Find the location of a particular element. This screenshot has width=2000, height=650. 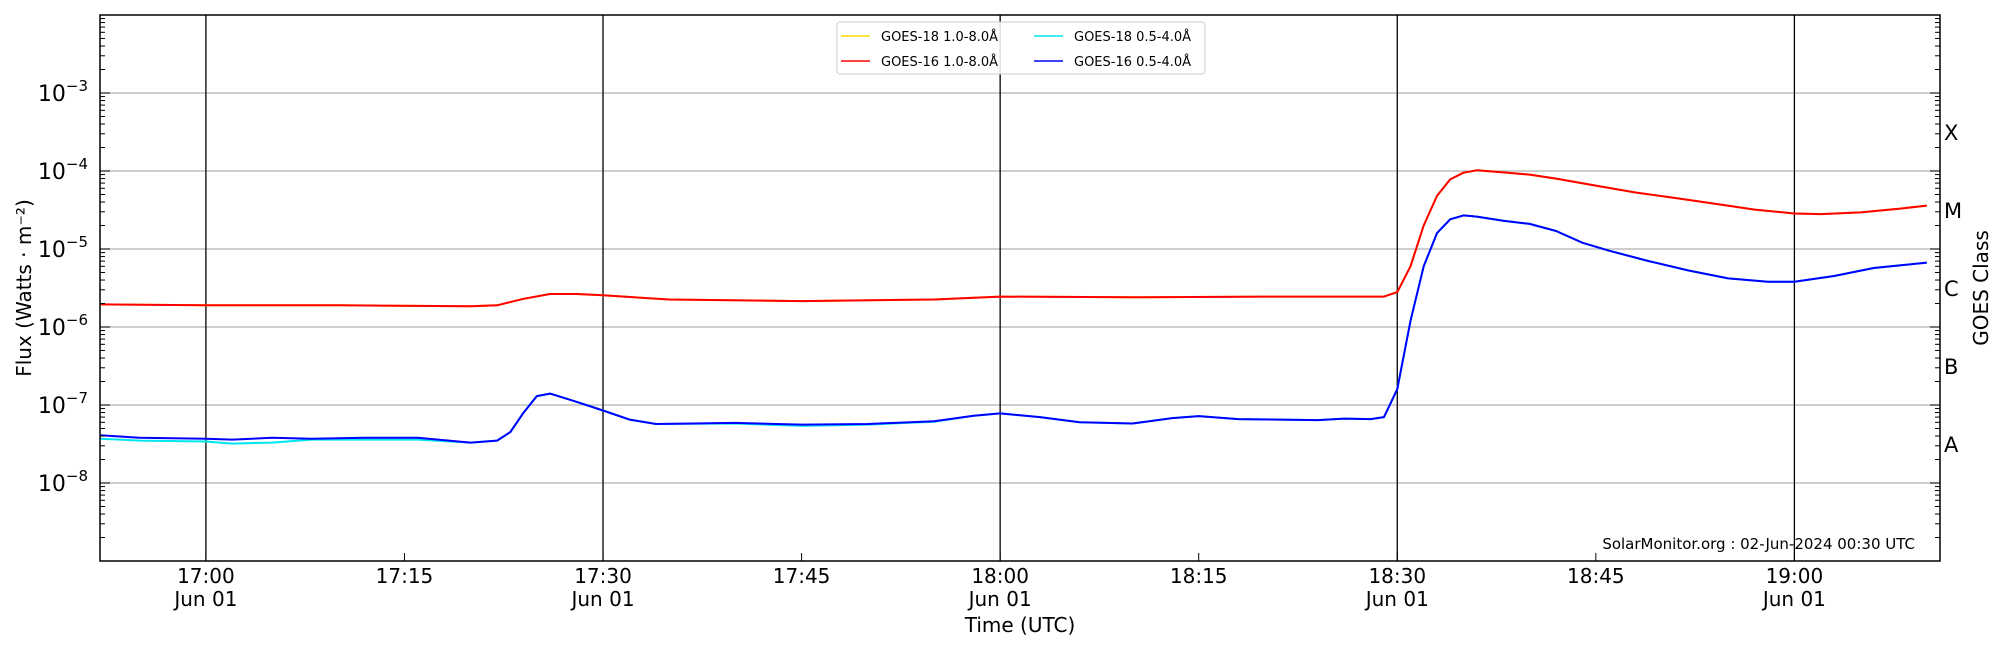

y-tick-label: 10⁻³ is located at coordinates (63, 92).